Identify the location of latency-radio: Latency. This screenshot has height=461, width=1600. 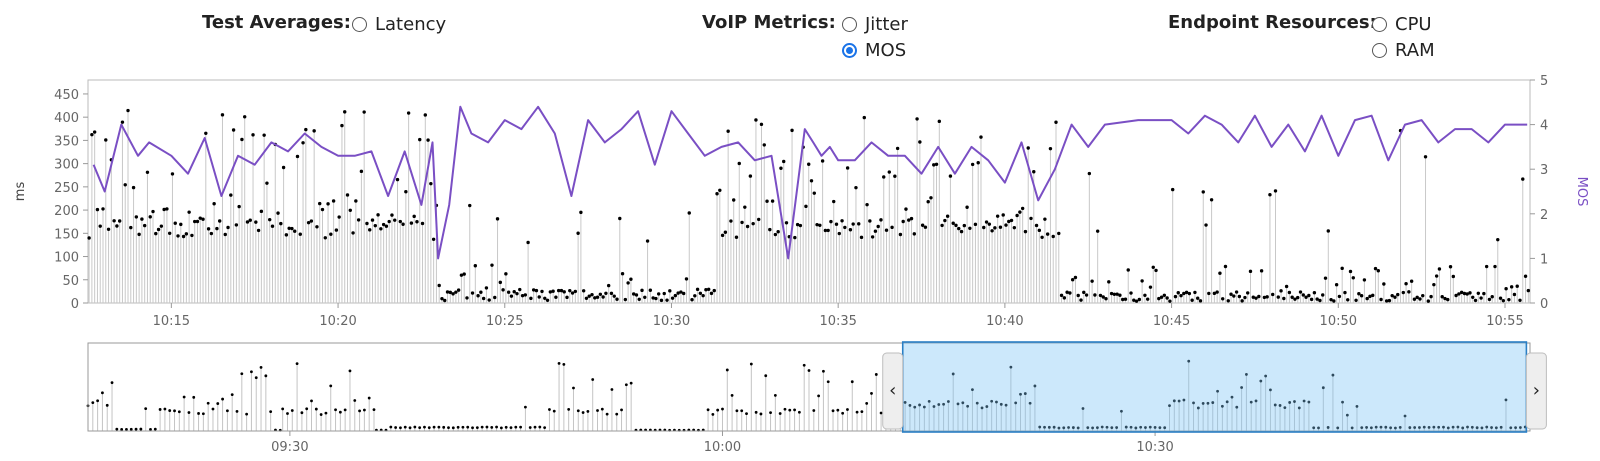
(399, 24).